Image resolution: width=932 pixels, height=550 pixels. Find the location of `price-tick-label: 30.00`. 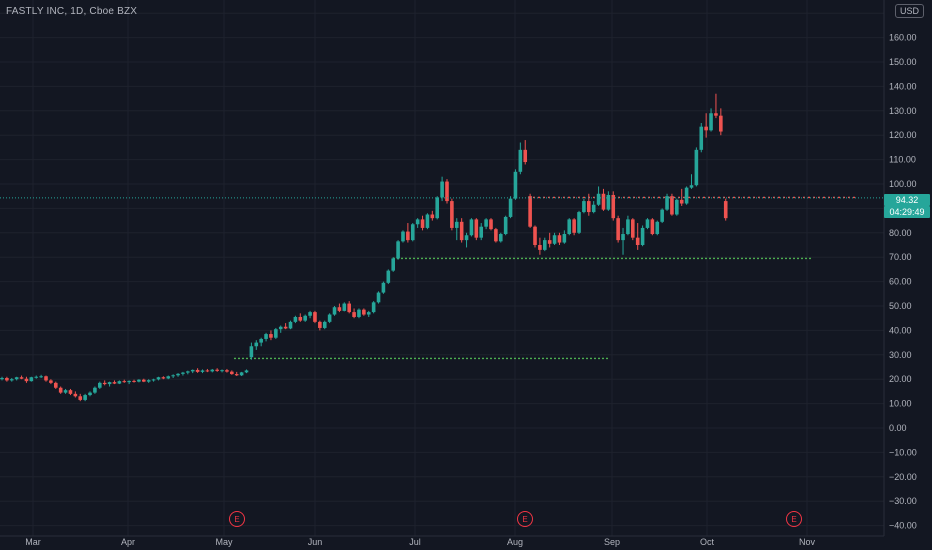

price-tick-label: 30.00 is located at coordinates (900, 355).